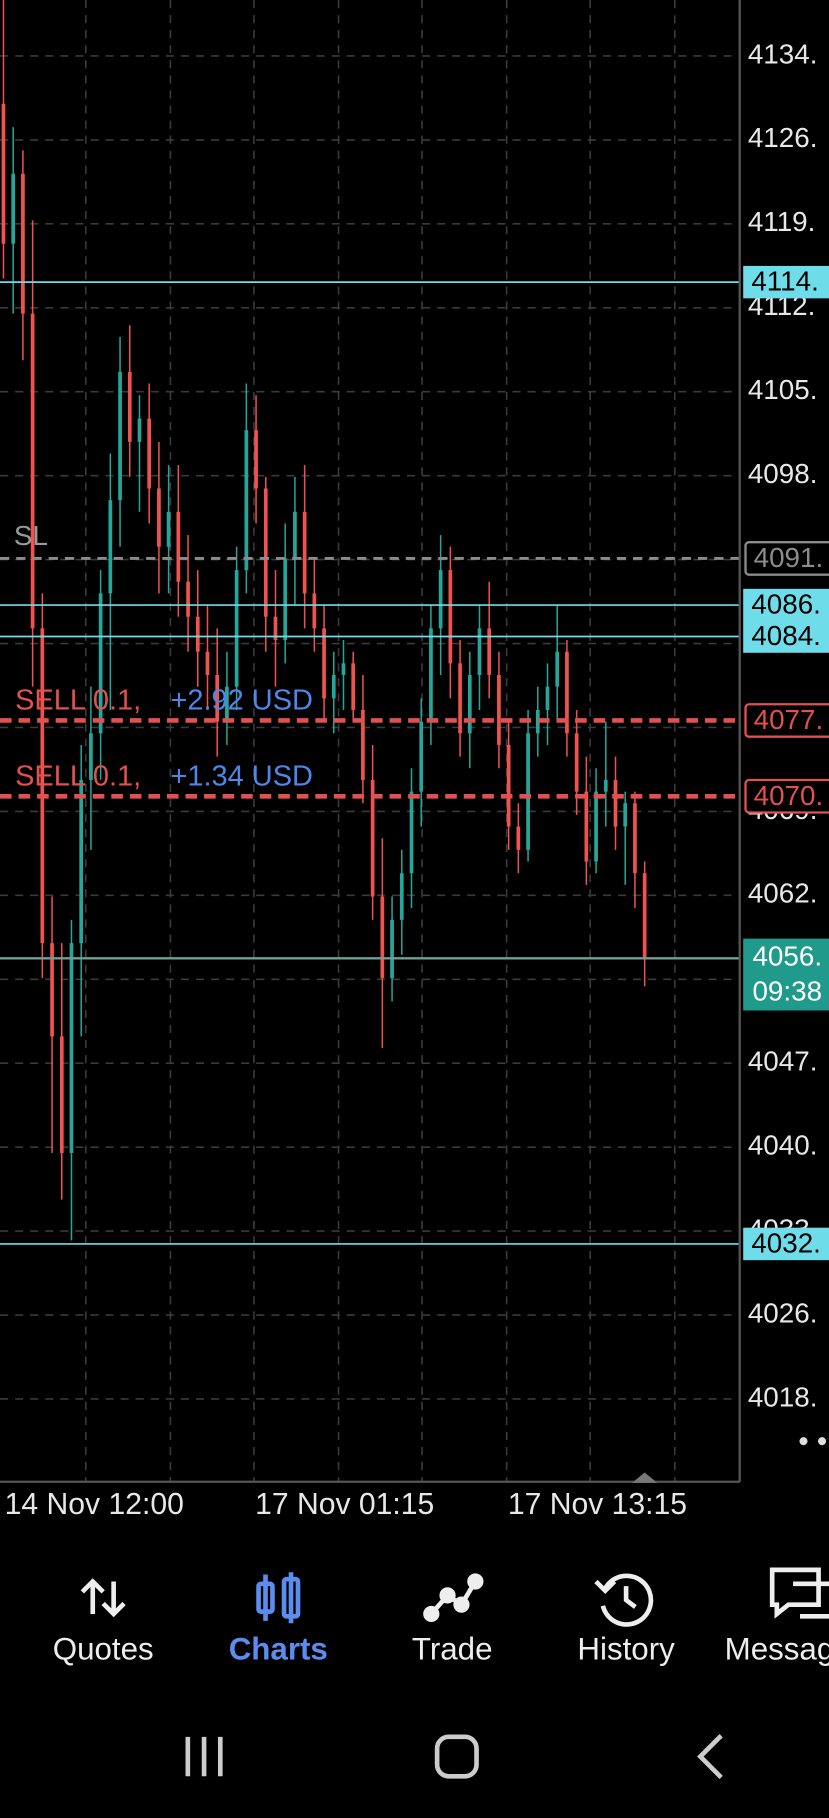 Image resolution: width=829 pixels, height=1818 pixels. I want to click on y-tick-label: 4105., so click(783, 389).